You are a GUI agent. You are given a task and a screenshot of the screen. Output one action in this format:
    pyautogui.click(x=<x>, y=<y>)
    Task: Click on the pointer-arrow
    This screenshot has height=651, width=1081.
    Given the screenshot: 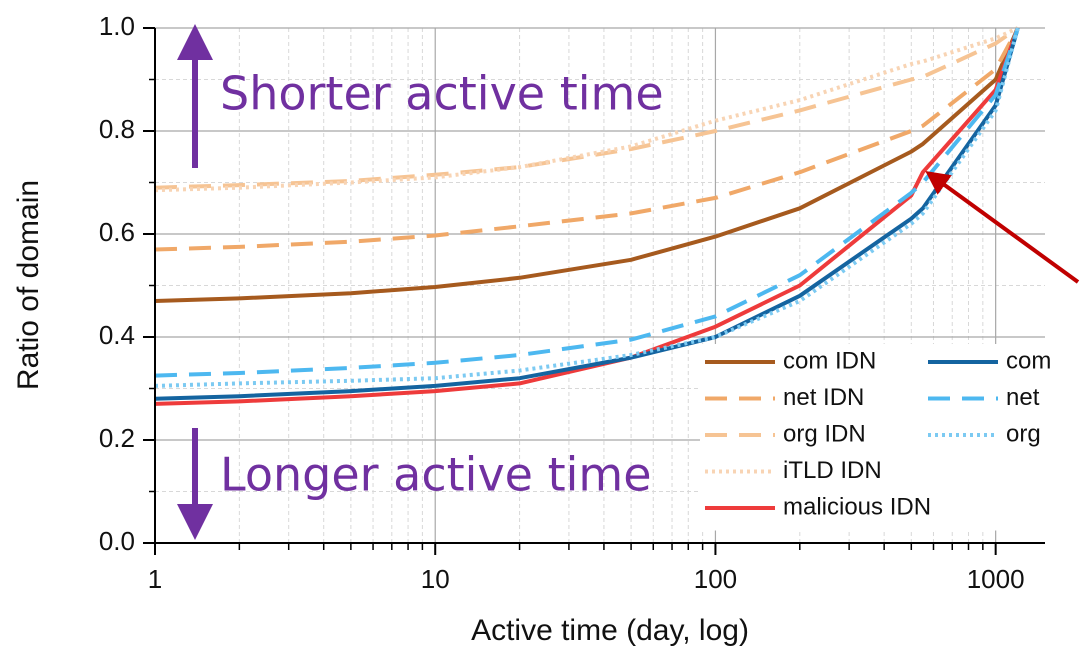 What is the action you would take?
    pyautogui.click(x=1002, y=227)
    